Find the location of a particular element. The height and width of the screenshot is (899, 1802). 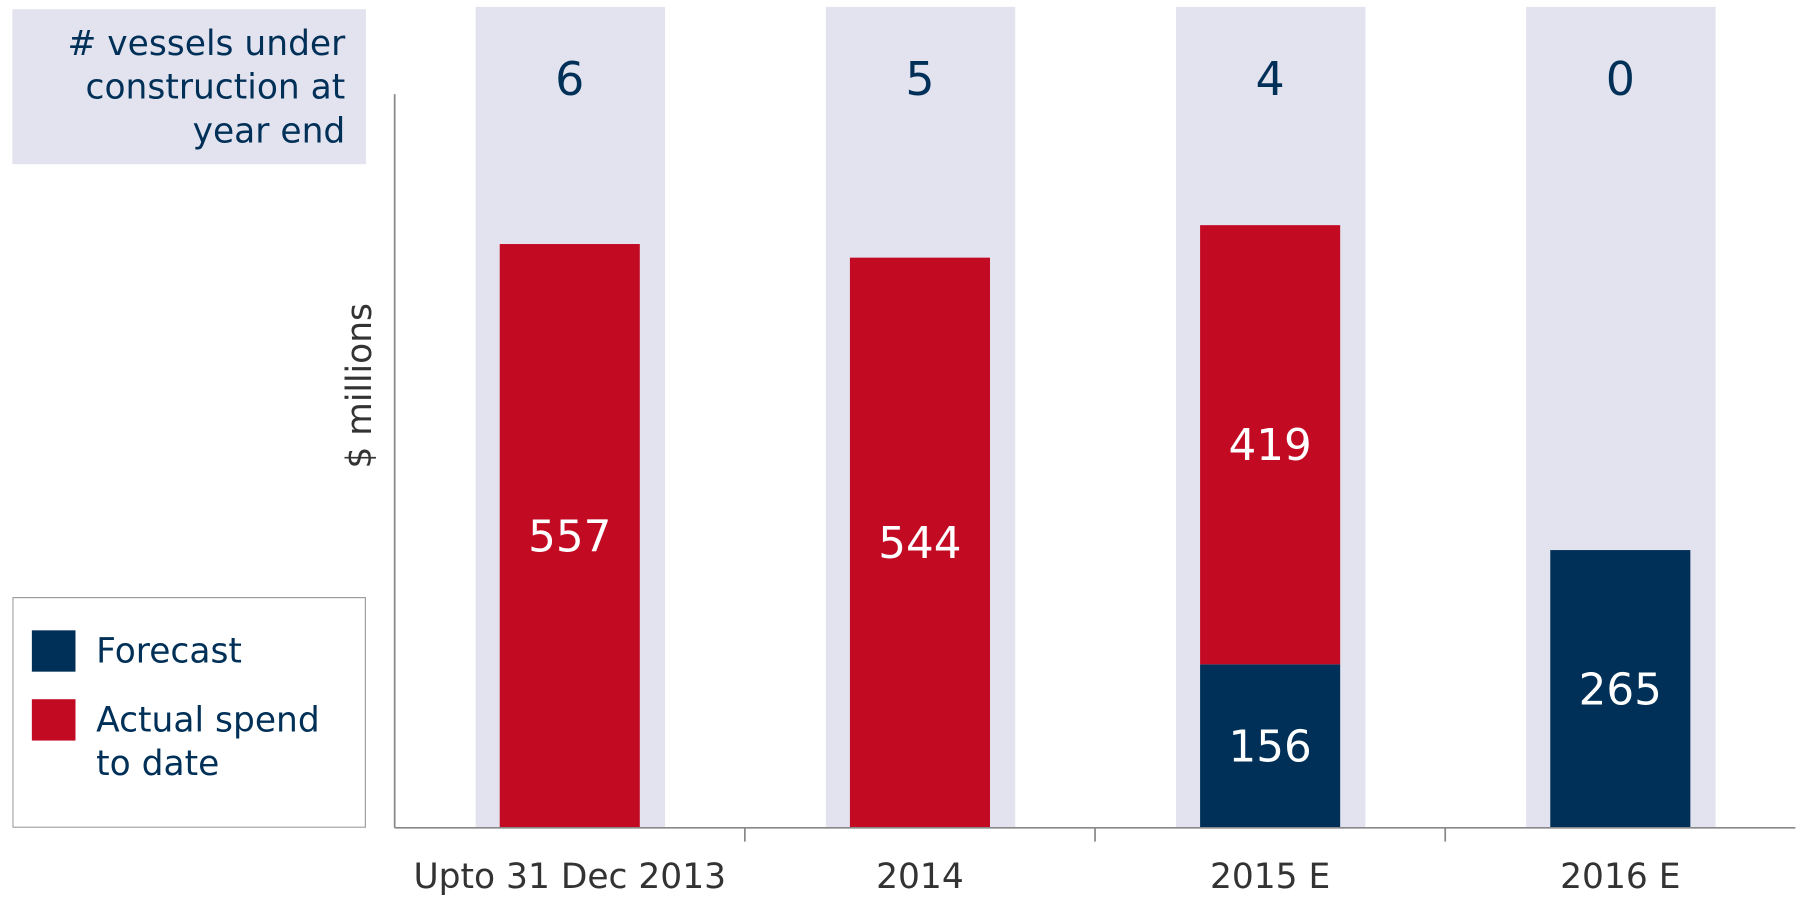

value-label: 265 is located at coordinates (1620, 690).